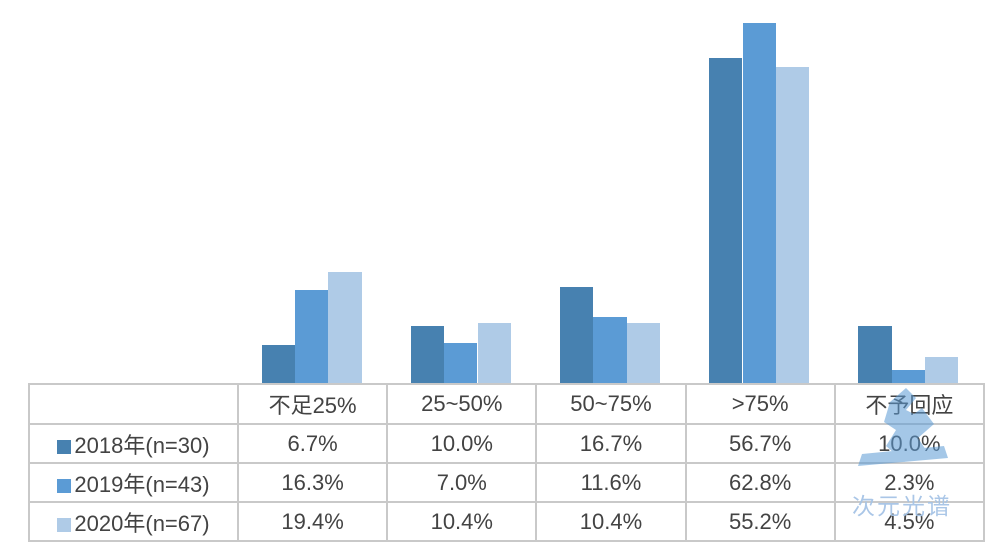 This screenshot has height=560, width=1008. Describe the element at coordinates (726, 220) in the screenshot. I see `bar-2018年(n=30)->75%` at that location.